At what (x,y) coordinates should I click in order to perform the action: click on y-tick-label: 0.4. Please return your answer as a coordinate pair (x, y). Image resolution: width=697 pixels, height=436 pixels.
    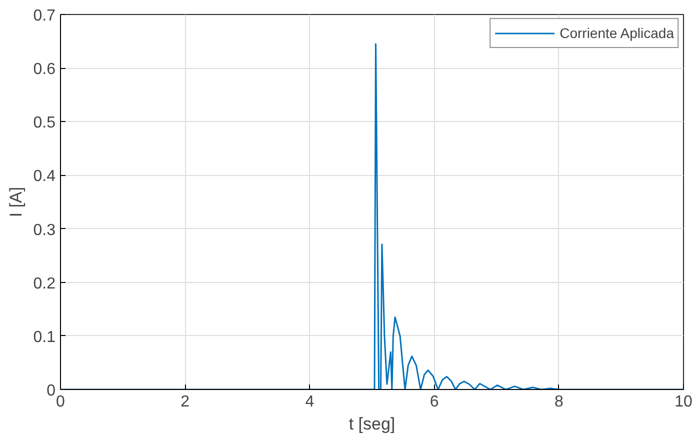
    Looking at the image, I should click on (44, 177).